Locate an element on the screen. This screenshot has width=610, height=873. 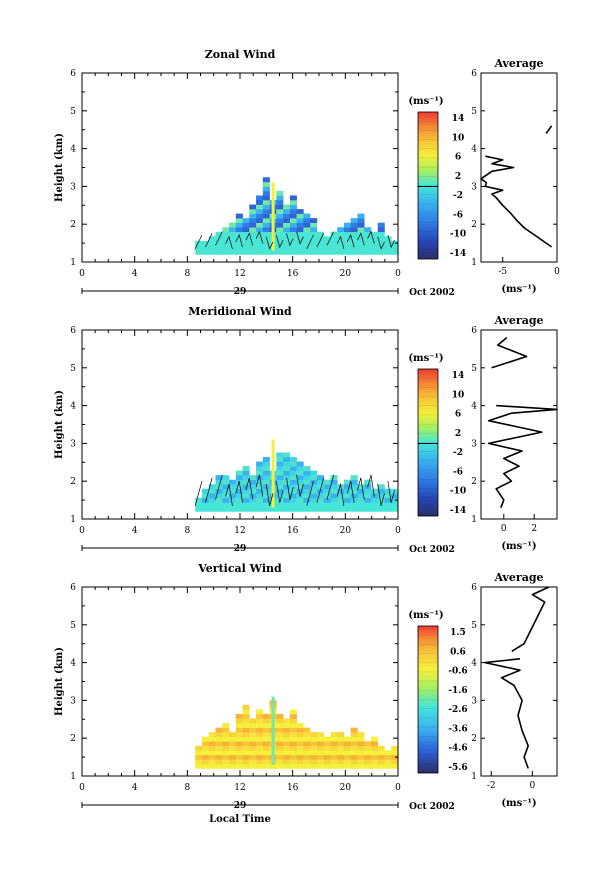
colorbar-tick-label: -14 is located at coordinates (458, 511).